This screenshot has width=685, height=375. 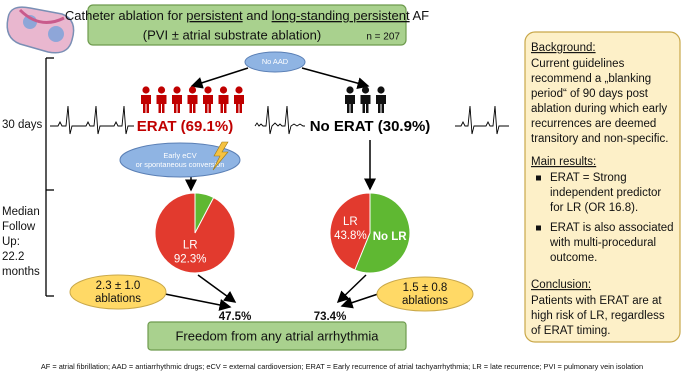 What do you see at coordinates (602, 243) in the screenshot?
I see `sidebar-text: with multi-procedural` at bounding box center [602, 243].